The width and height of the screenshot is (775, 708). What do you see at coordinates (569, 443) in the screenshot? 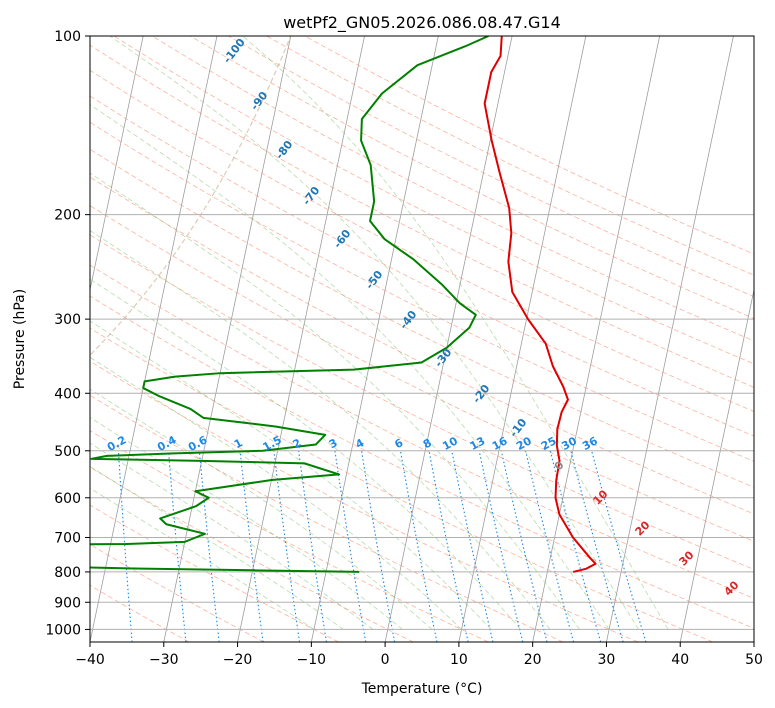
I see `mixing-ratio-label: 30` at bounding box center [569, 443].